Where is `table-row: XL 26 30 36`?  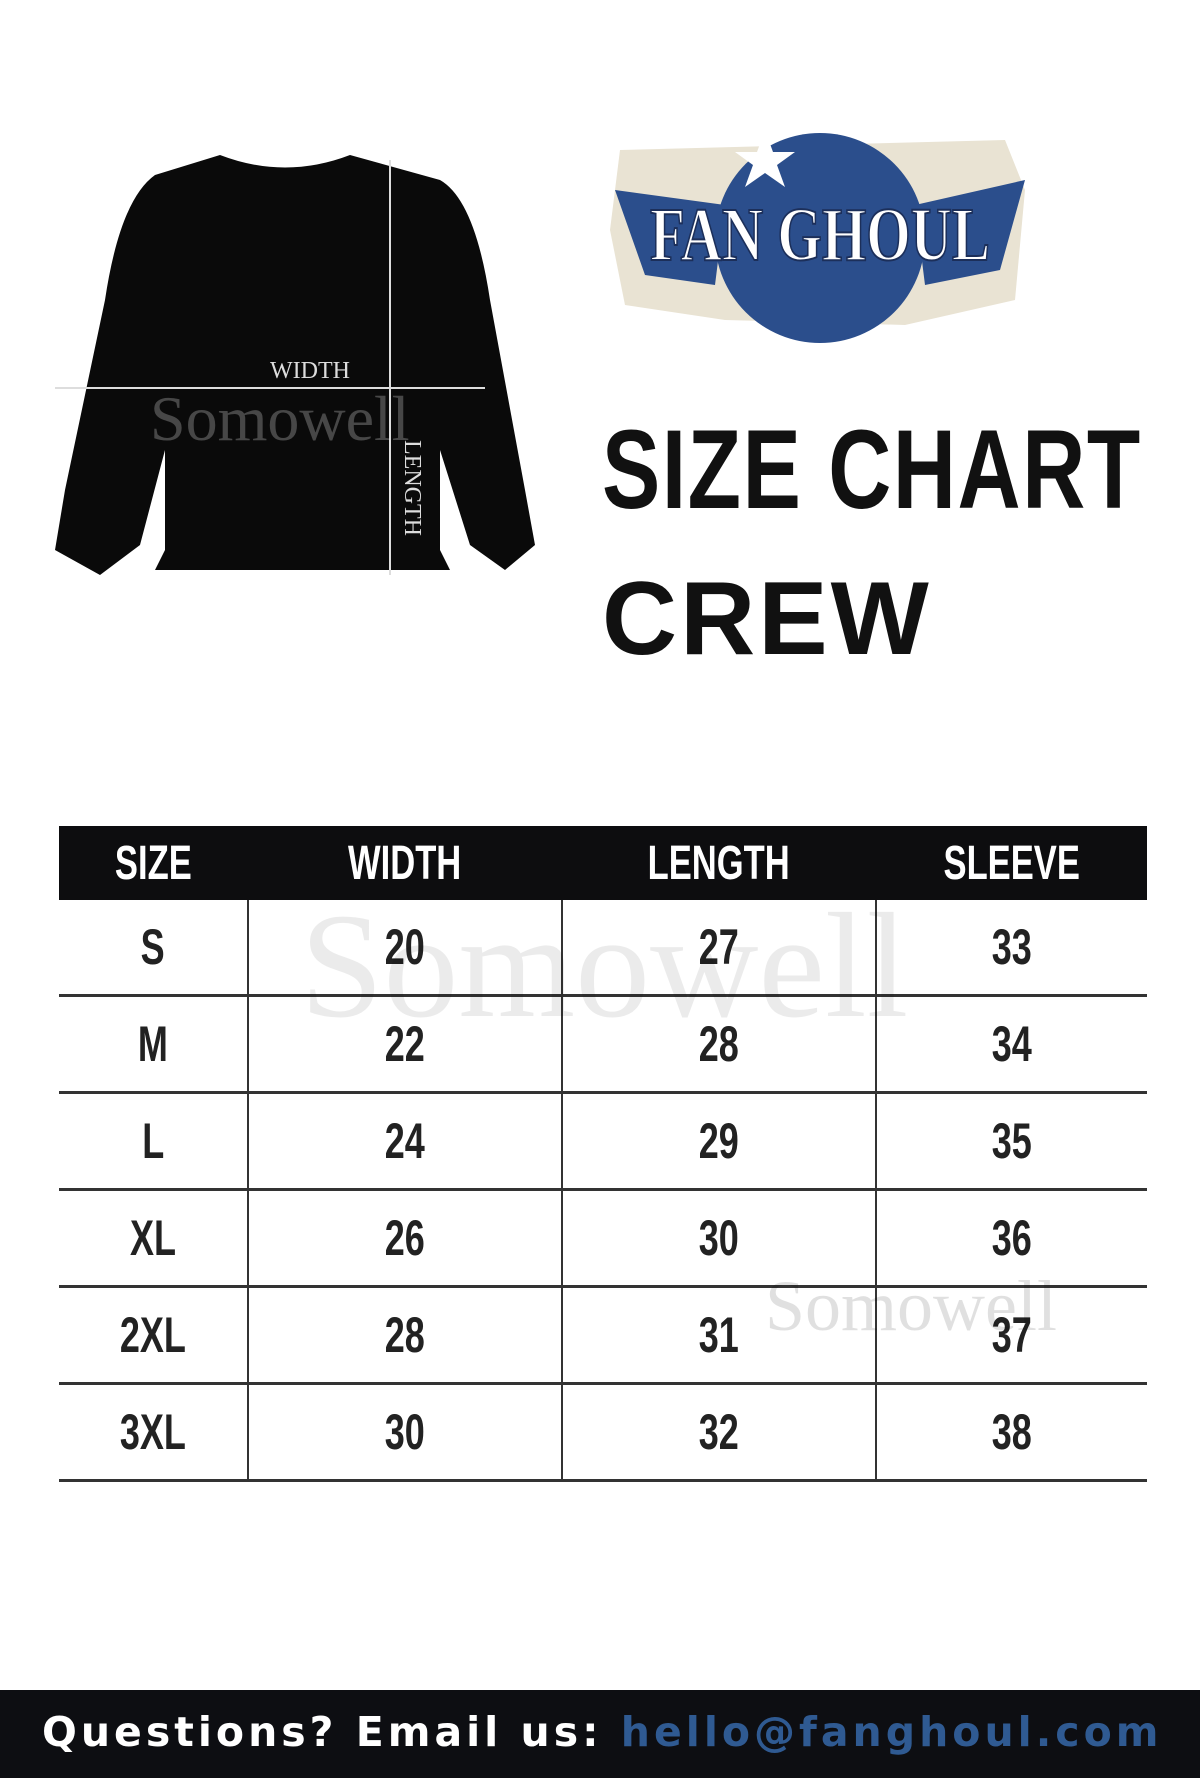
table-row: XL 26 30 36 is located at coordinates (603, 1238).